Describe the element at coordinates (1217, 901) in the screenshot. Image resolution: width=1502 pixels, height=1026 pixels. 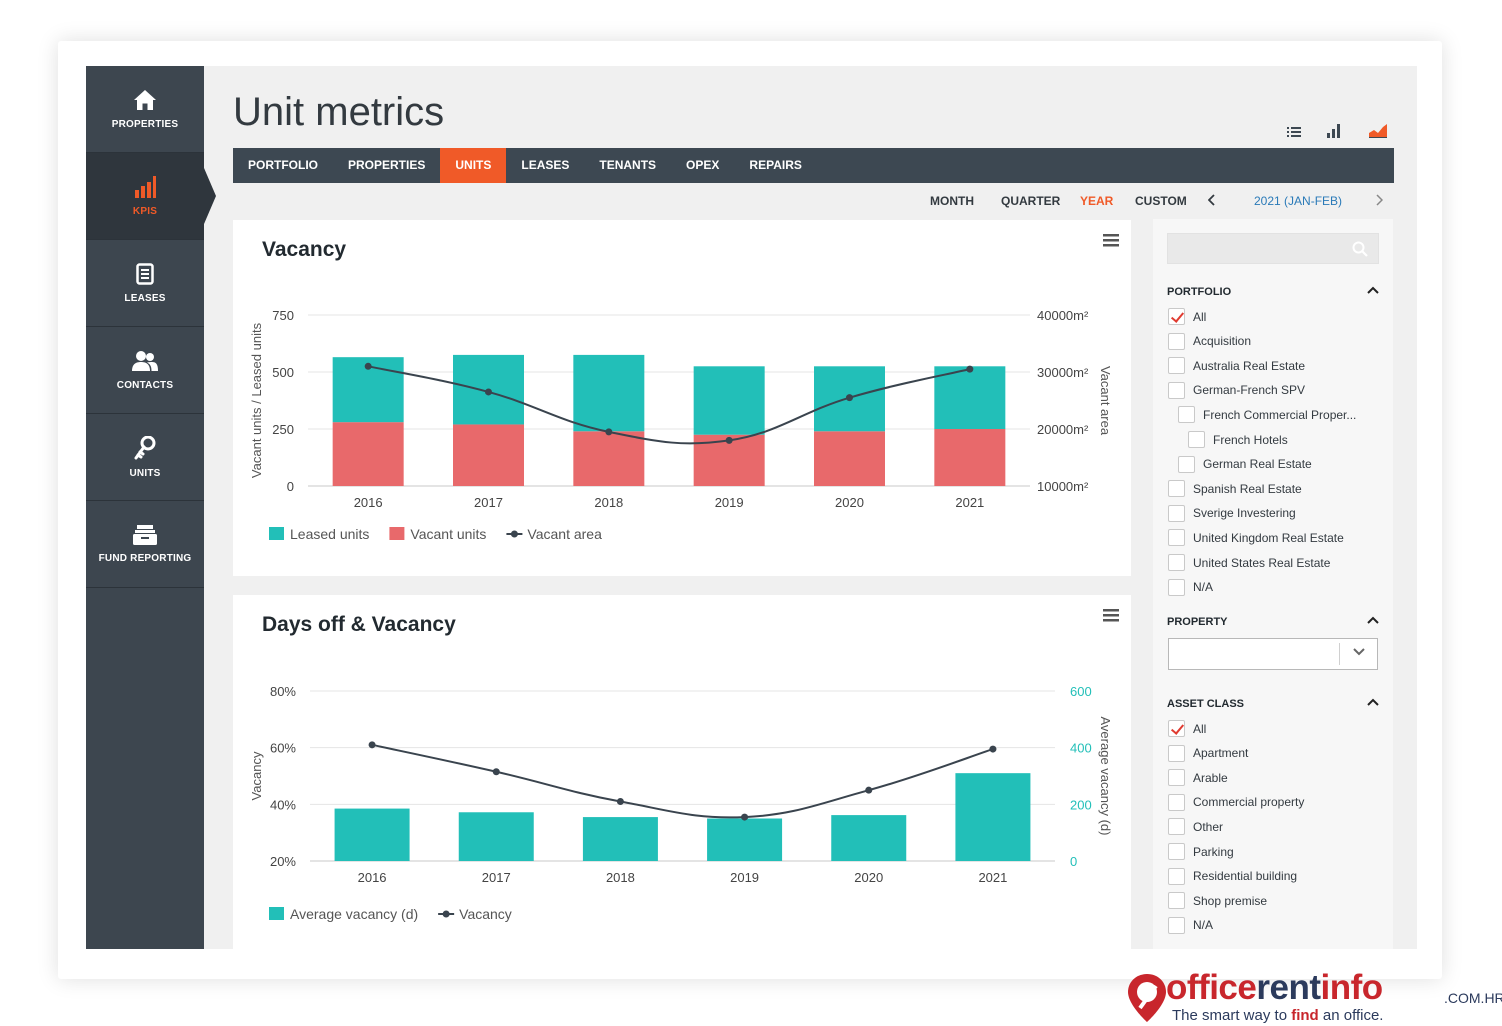
I see `asset-class-checkbox-row: Shop premise` at that location.